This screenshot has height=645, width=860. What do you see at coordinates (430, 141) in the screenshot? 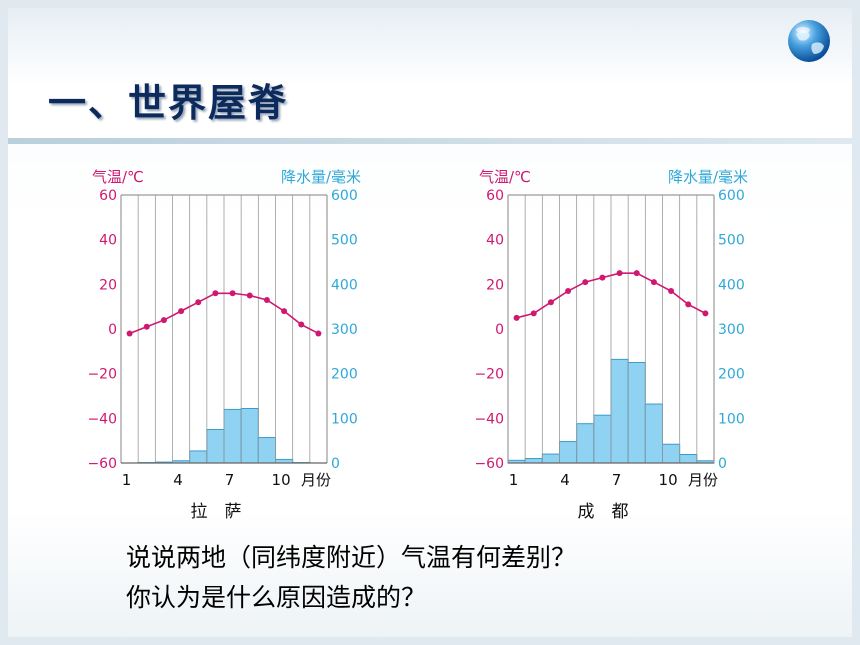
I see `title-divider` at bounding box center [430, 141].